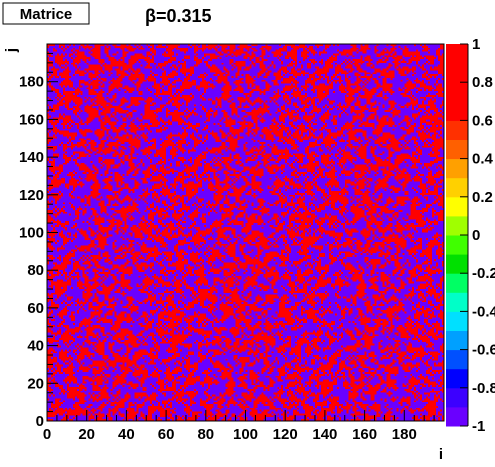 This screenshot has width=495, height=467. What do you see at coordinates (35, 383) in the screenshot?
I see `y-tick-label: 20` at bounding box center [35, 383].